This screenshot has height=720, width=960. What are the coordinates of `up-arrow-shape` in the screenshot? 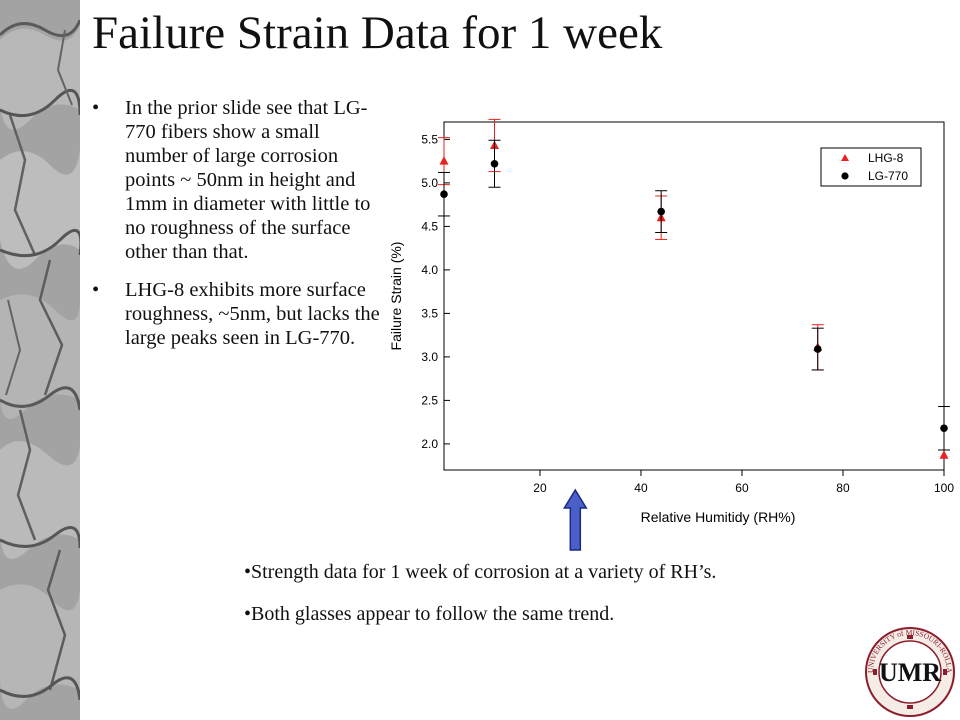 It's located at (575, 519).